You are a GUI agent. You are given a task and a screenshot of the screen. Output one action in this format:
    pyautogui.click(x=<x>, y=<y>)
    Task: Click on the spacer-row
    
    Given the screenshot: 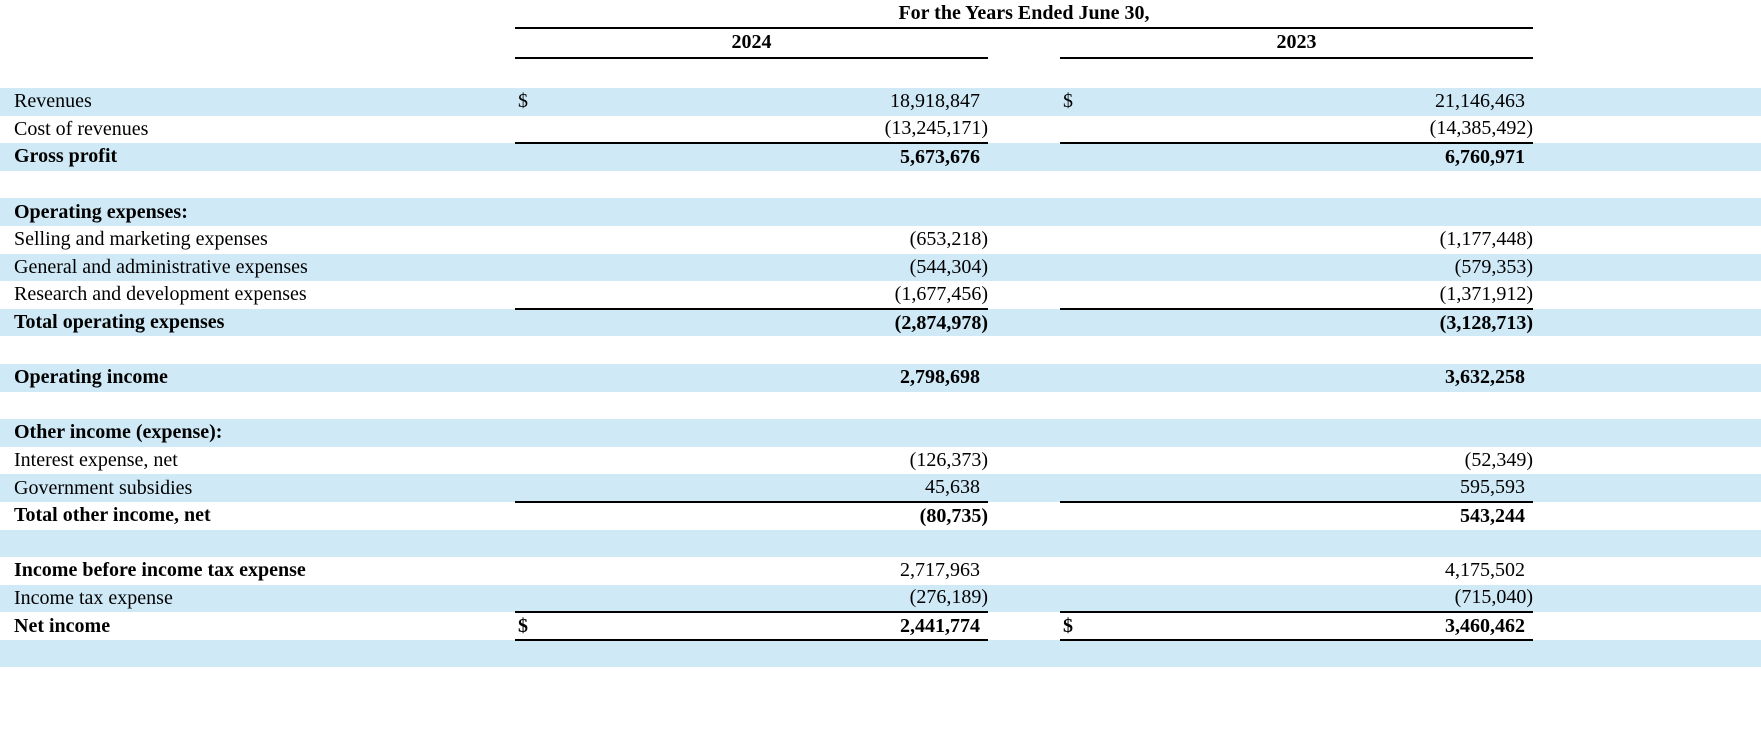 What is the action you would take?
    pyautogui.click(x=880, y=405)
    